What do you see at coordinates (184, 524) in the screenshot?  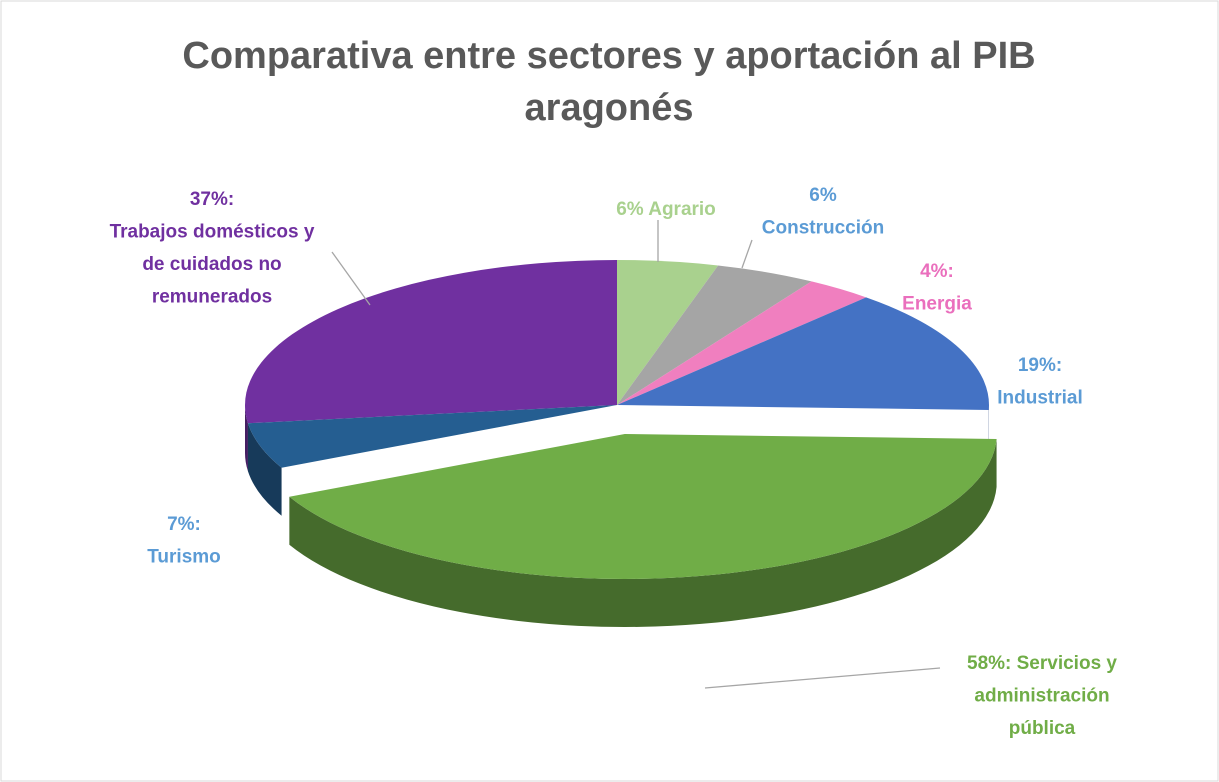 I see `data-label: 7%:` at bounding box center [184, 524].